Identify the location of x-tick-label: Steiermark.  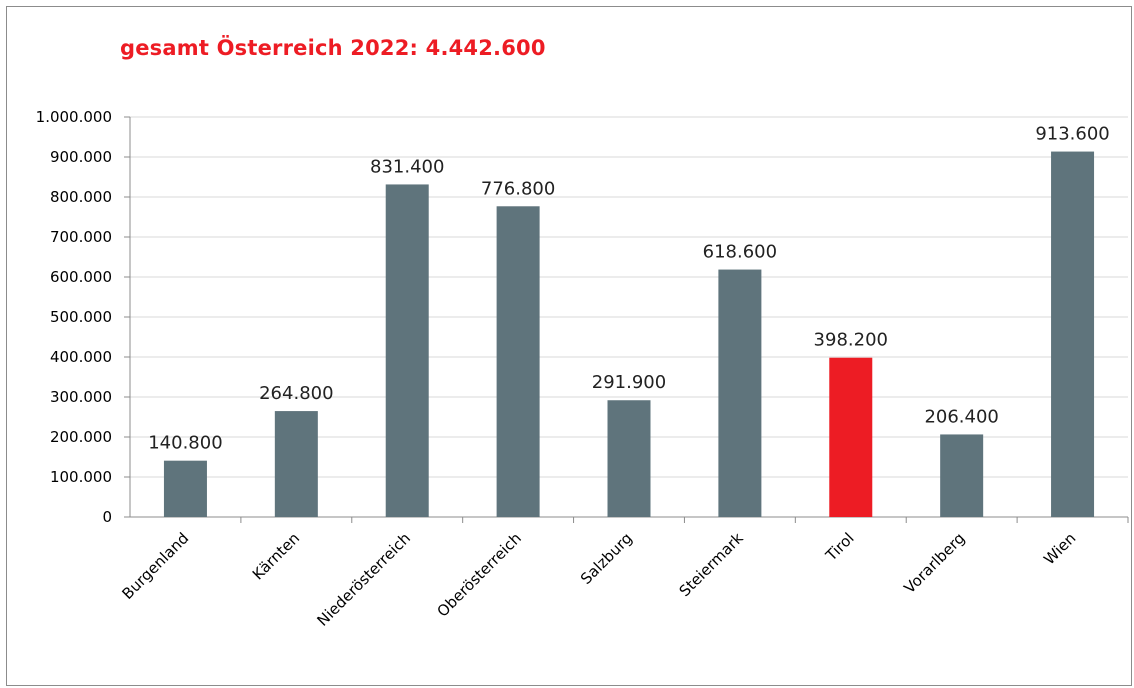
(711, 564).